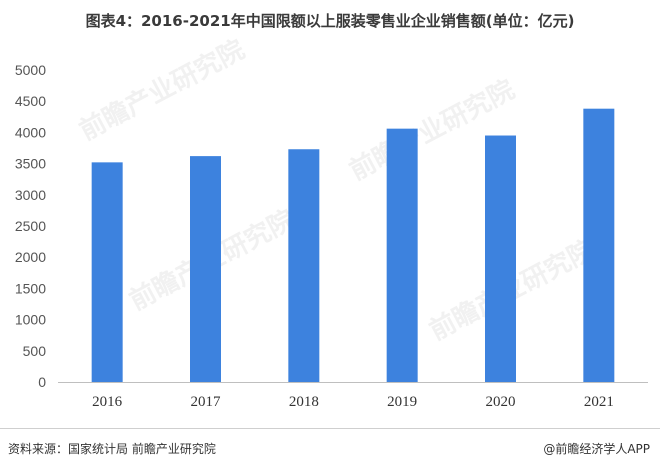 The width and height of the screenshot is (660, 471). I want to click on y-tick-label: 0, so click(42, 382).